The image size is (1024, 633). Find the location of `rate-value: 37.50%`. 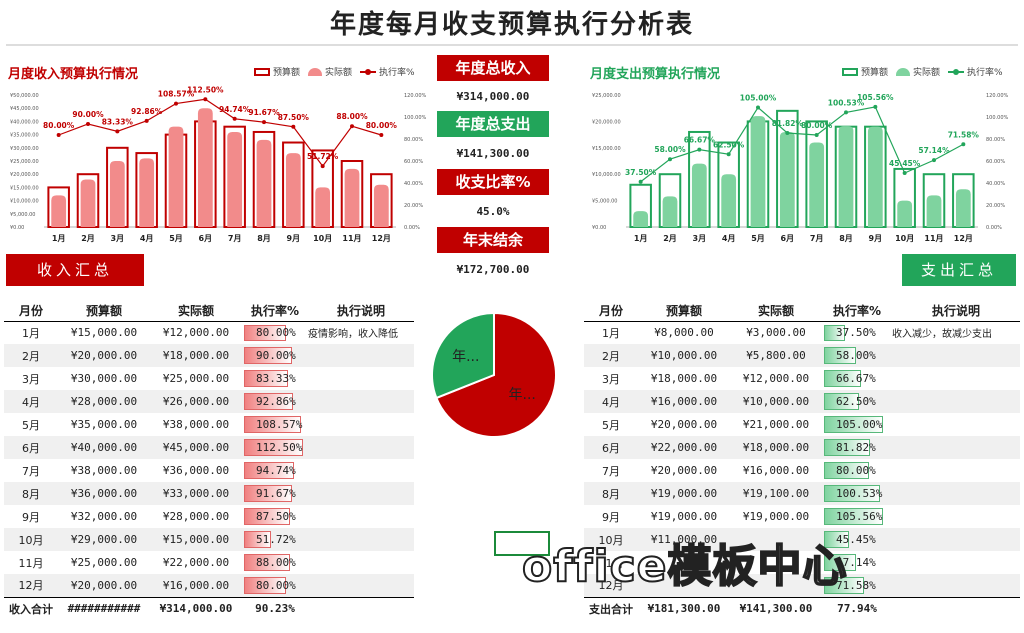

rate-value: 37.50% is located at coordinates (856, 333).